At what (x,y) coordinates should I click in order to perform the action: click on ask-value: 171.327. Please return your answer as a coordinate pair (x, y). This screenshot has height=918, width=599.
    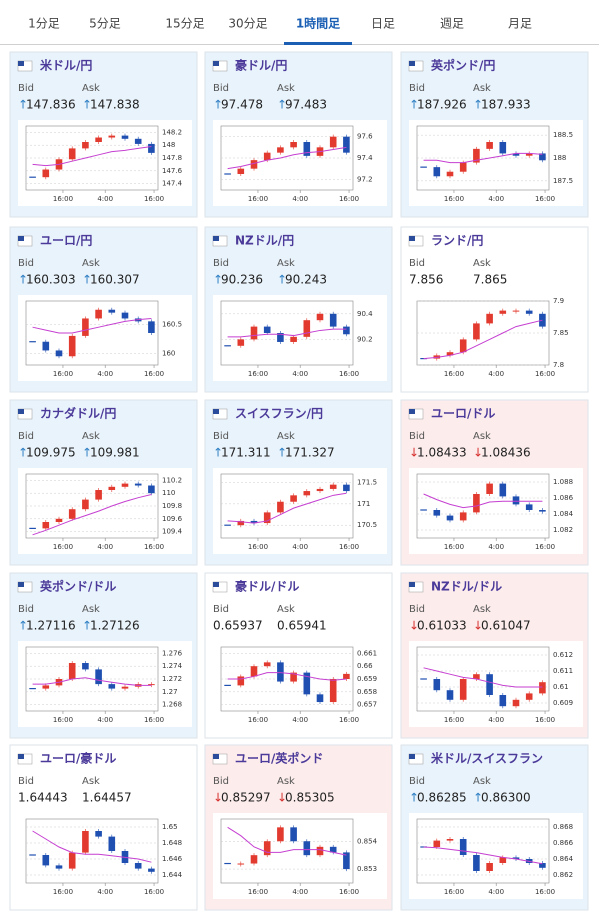
    Looking at the image, I should click on (310, 453).